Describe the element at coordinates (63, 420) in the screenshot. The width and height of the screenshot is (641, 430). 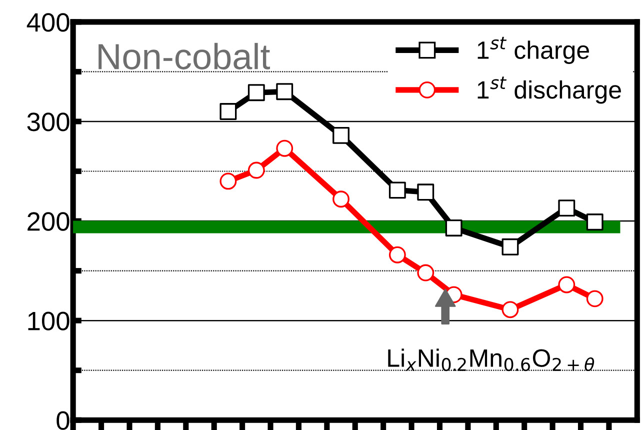
I see `y-tick-label: 0` at that location.